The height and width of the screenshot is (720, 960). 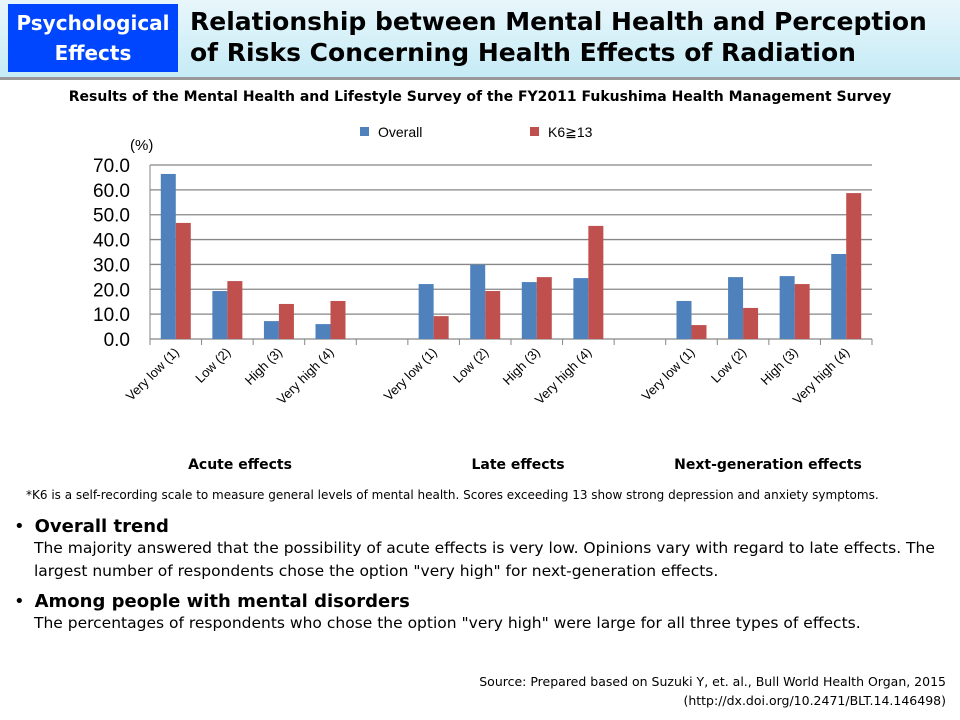 I want to click on bullet-heading: Overall trend, so click(x=479, y=526).